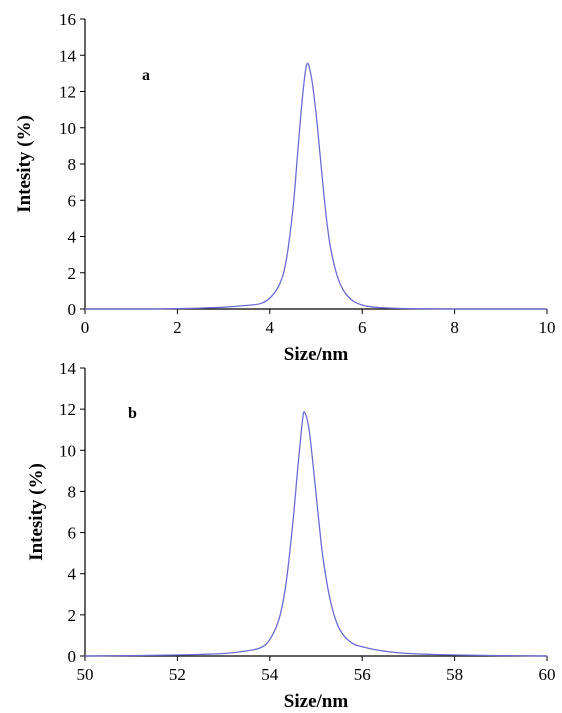  I want to click on x-tick-label: 6, so click(362, 327).